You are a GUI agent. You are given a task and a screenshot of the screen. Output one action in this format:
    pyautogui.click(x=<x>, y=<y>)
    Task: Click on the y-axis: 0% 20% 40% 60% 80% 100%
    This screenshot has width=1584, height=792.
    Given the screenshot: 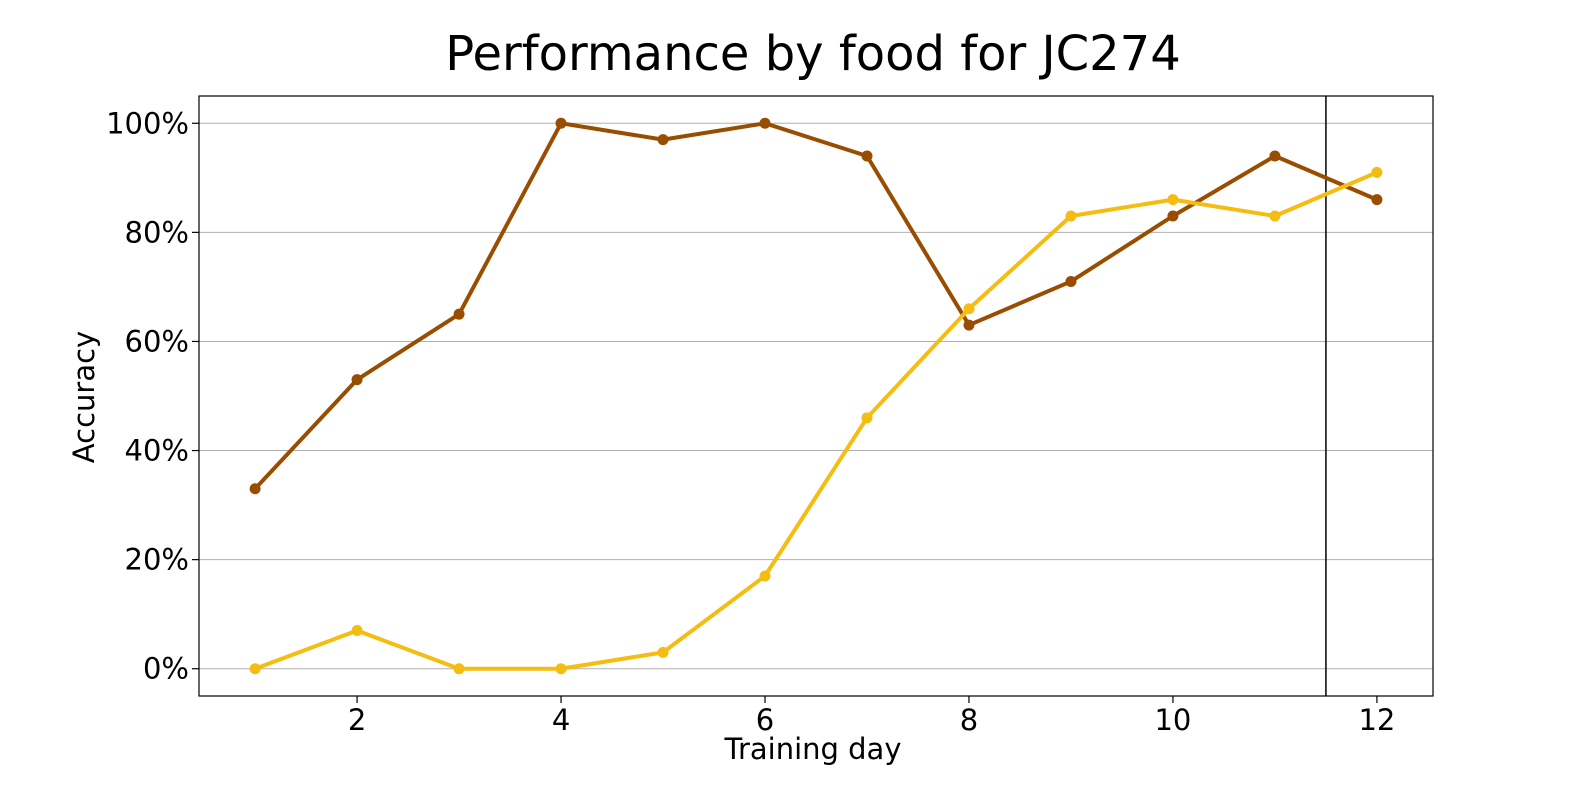 What is the action you would take?
    pyautogui.click(x=152, y=396)
    